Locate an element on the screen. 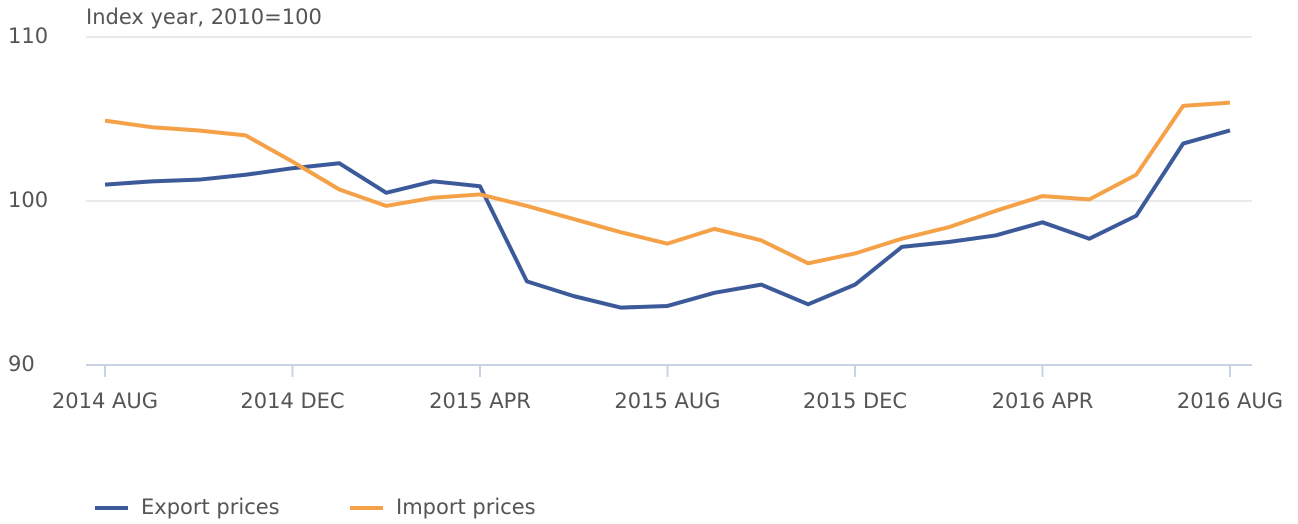 The width and height of the screenshot is (1298, 524). legend-label: Export prices is located at coordinates (210, 507).